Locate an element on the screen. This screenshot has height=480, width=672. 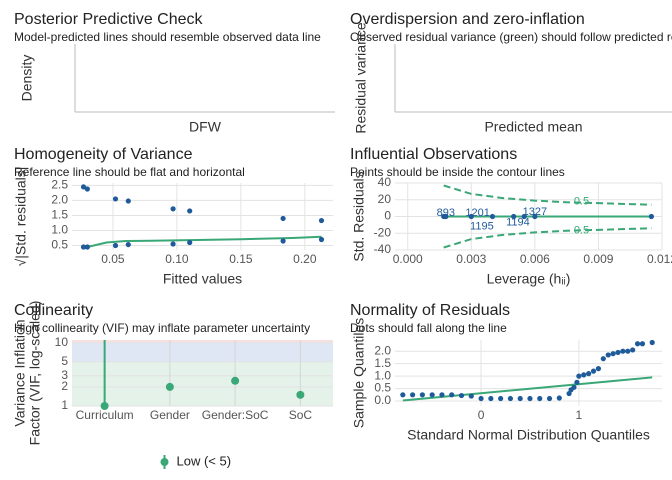
x-axis-label: Fitted values is located at coordinates (202, 279).